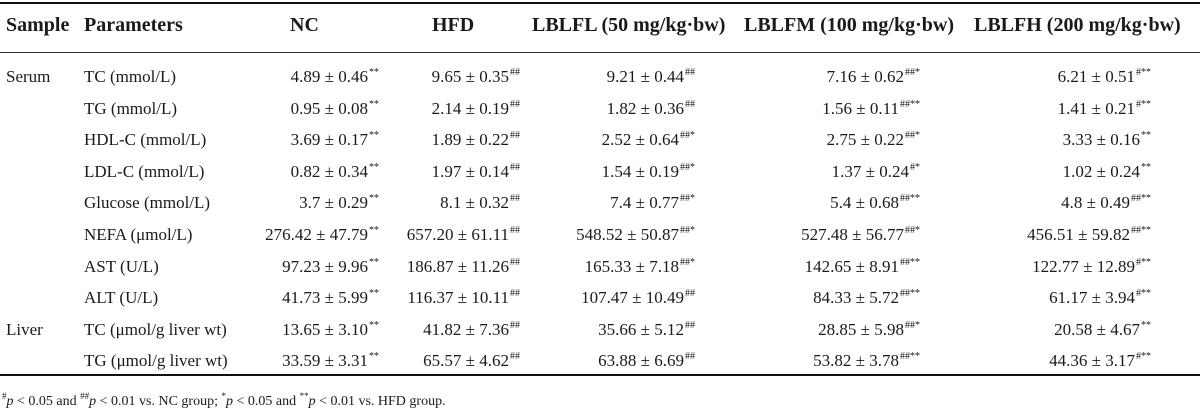 Image resolution: width=1200 pixels, height=419 pixels. I want to click on cell-value: 165.33 ± 7.18, so click(631, 266).